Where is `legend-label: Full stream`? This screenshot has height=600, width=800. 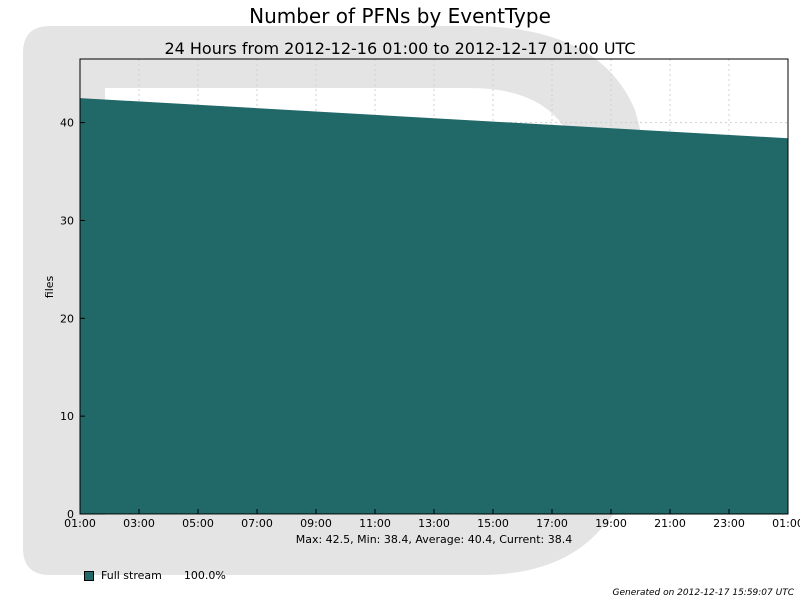 legend-label: Full stream is located at coordinates (131, 575).